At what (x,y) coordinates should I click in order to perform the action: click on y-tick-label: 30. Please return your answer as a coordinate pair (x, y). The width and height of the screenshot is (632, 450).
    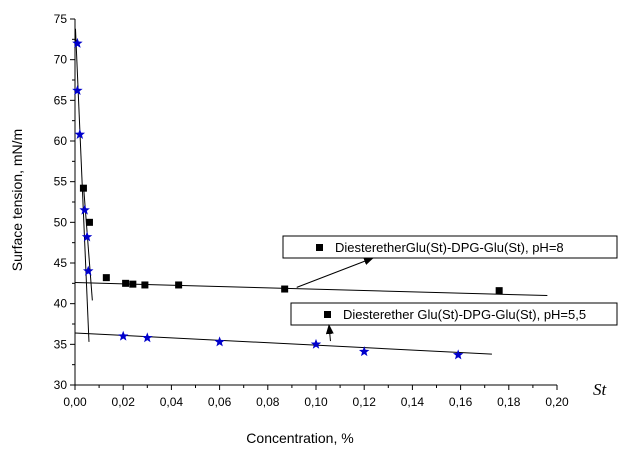
    Looking at the image, I should click on (61, 385).